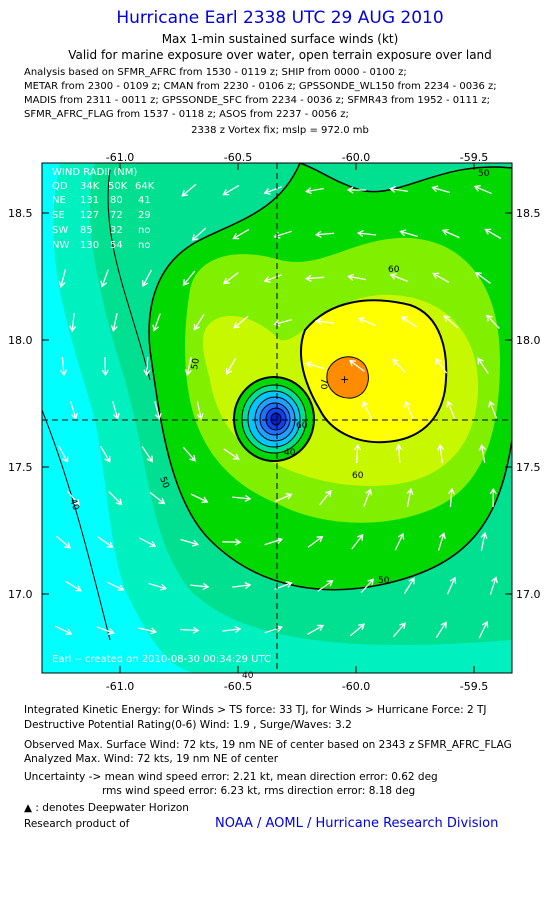  Describe the element at coordinates (89, 200) in the screenshot. I see `wind-radii-cell: 131` at that location.